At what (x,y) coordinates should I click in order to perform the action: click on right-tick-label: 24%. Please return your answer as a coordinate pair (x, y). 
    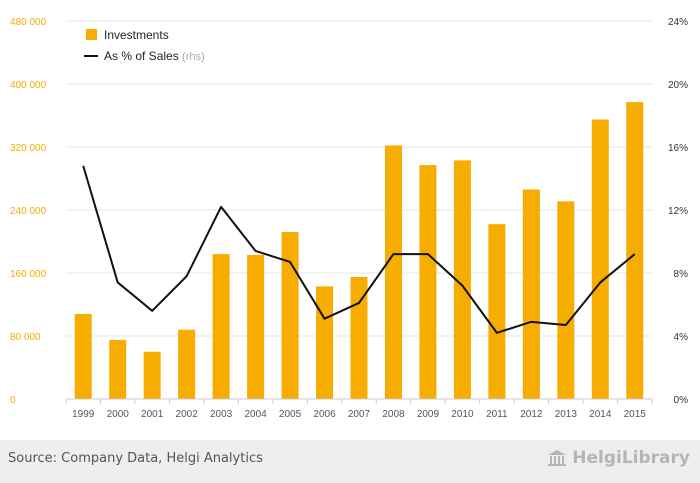
    Looking at the image, I should click on (678, 22).